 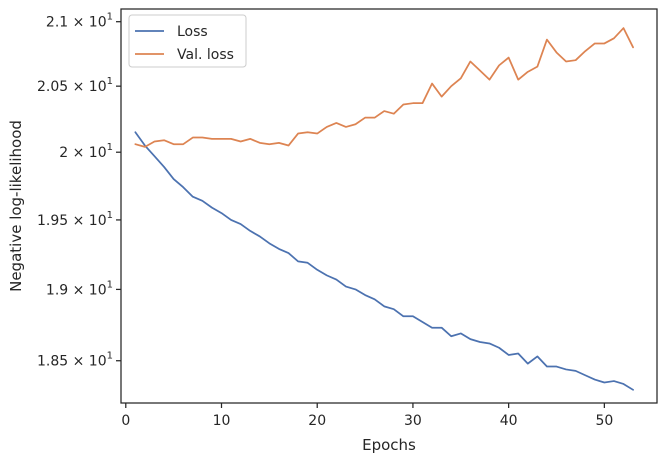 I want to click on y-tick-mantissa: 2 × 10, so click(x=82, y=153).